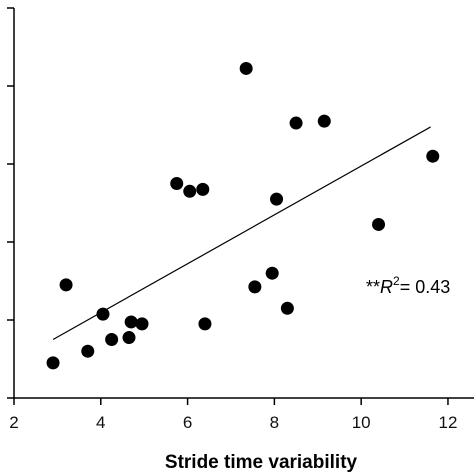 Image resolution: width=474 pixels, height=474 pixels. I want to click on x-tick-label: 4, so click(100, 422).